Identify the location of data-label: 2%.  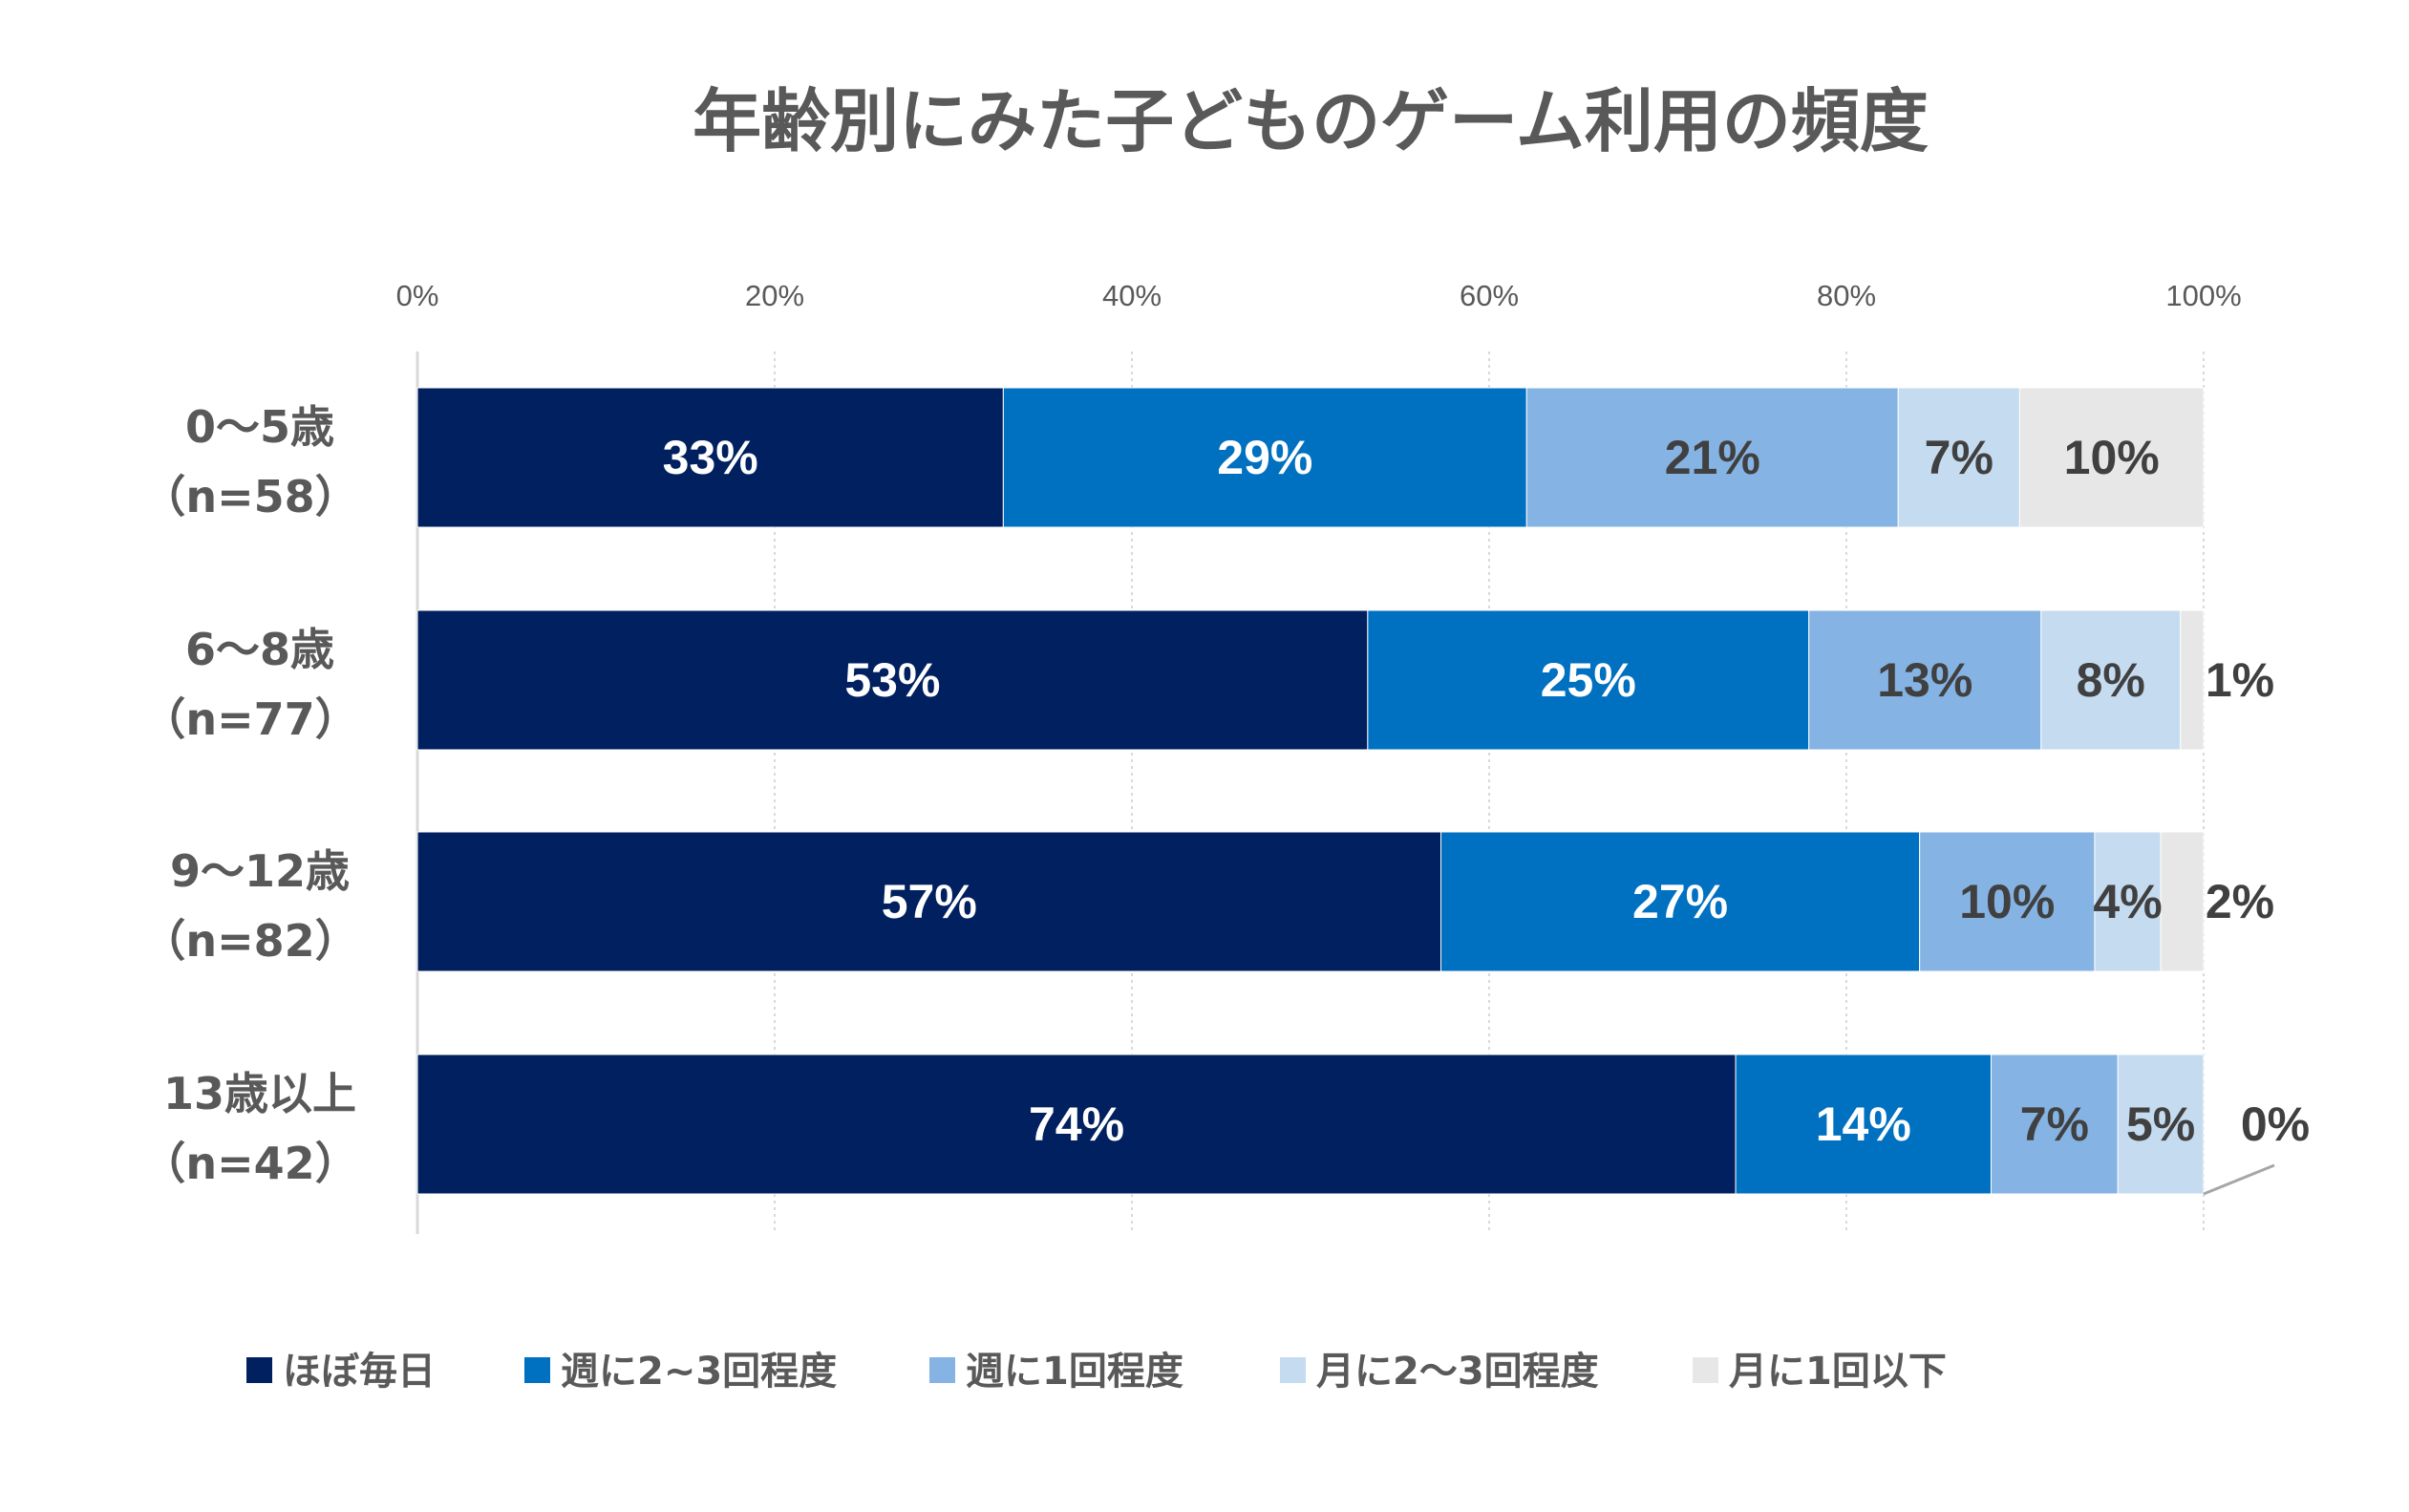
(2240, 901).